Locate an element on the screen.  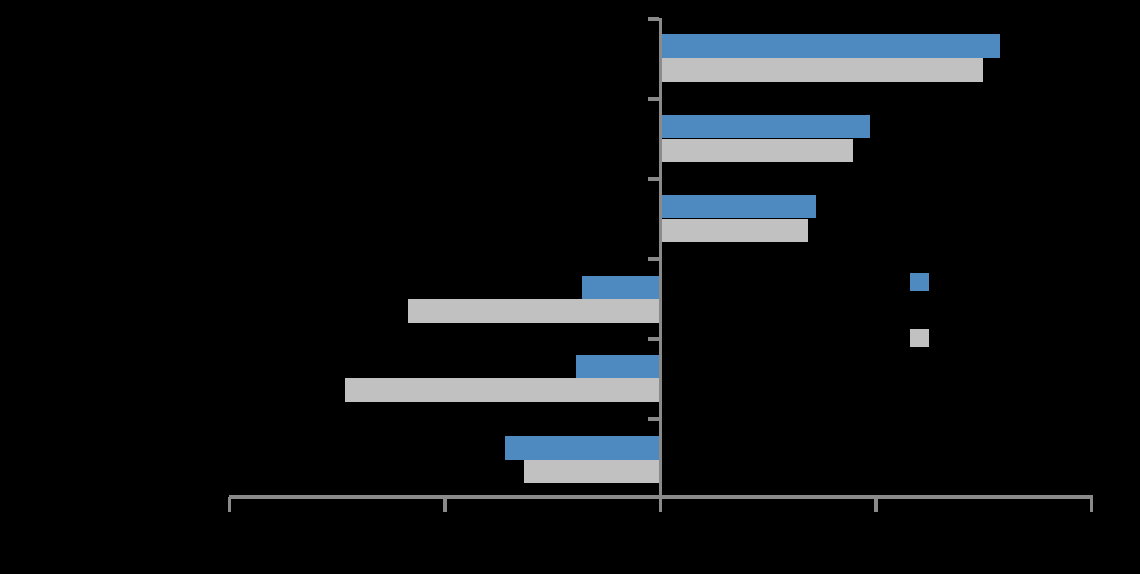
bar-blue-series-cat3 is located at coordinates (738, 206).